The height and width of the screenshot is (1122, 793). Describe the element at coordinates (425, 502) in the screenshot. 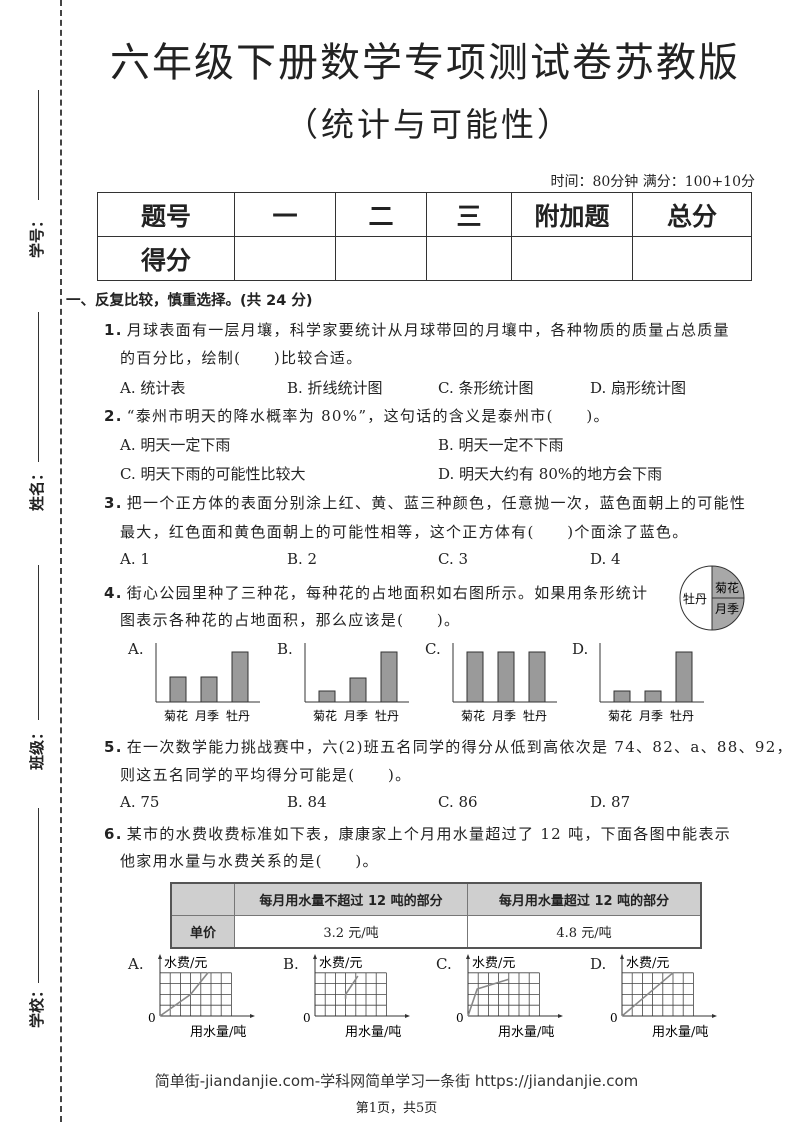

I see `question-3-line: 3. 把一个正方体的表面分别涂上红、黄、蓝三种颜色，任意抛一次，蓝色面朝上的可能性` at that location.